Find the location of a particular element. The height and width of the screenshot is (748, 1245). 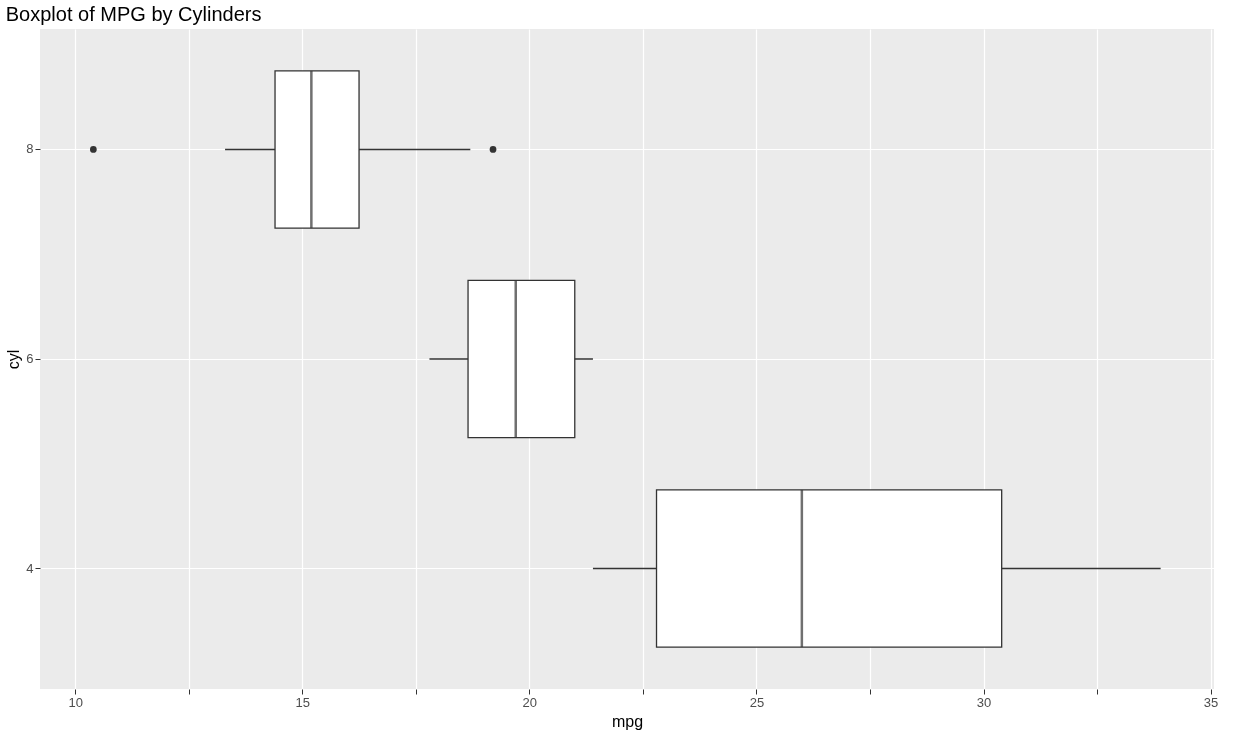

y-tick-label: 4 is located at coordinates (30, 568).